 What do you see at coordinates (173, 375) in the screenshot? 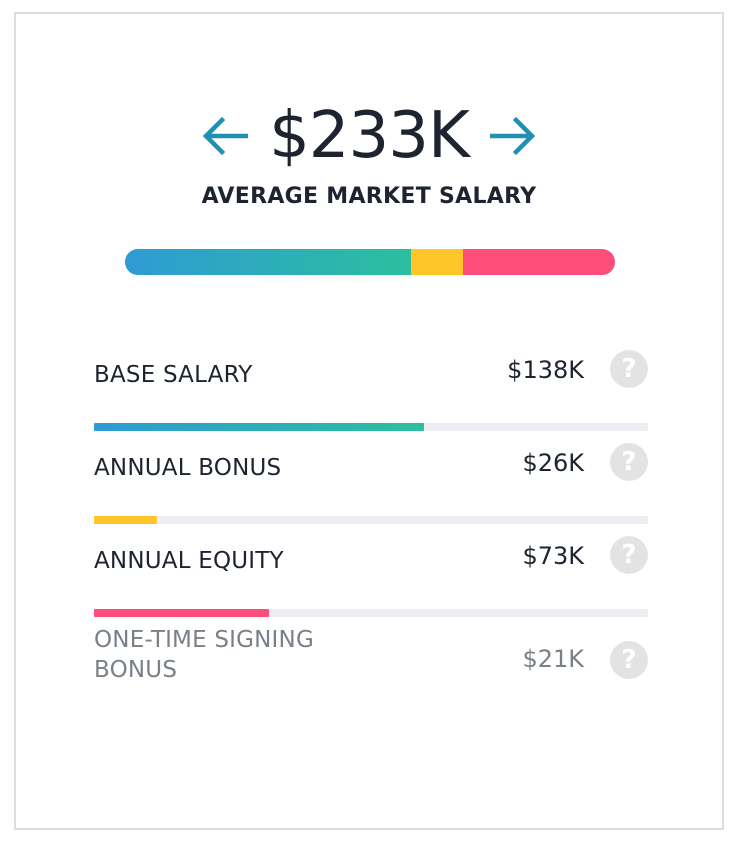
I see `base-salary-label: BASE SALARY` at bounding box center [173, 375].